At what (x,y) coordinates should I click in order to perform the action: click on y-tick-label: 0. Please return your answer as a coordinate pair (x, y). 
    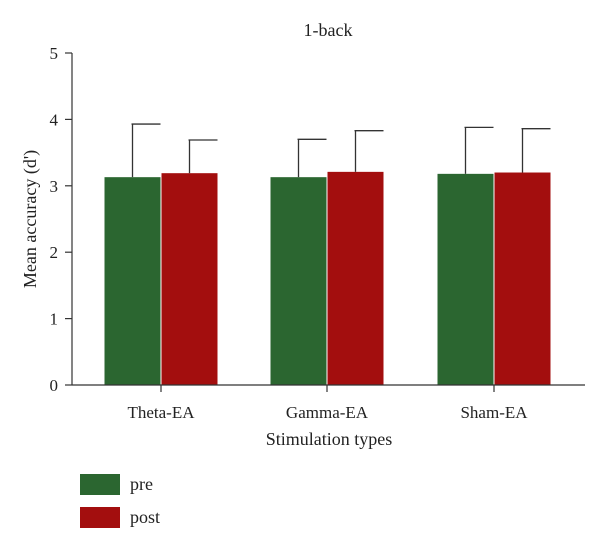
    Looking at the image, I should click on (54, 385).